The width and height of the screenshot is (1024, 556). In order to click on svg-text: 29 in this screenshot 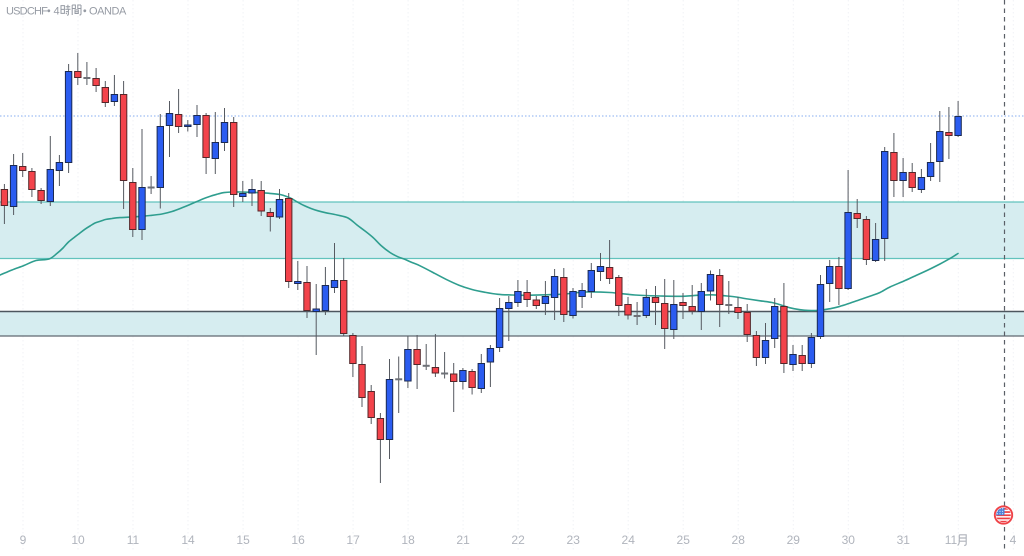, I will do `click(794, 540)`.